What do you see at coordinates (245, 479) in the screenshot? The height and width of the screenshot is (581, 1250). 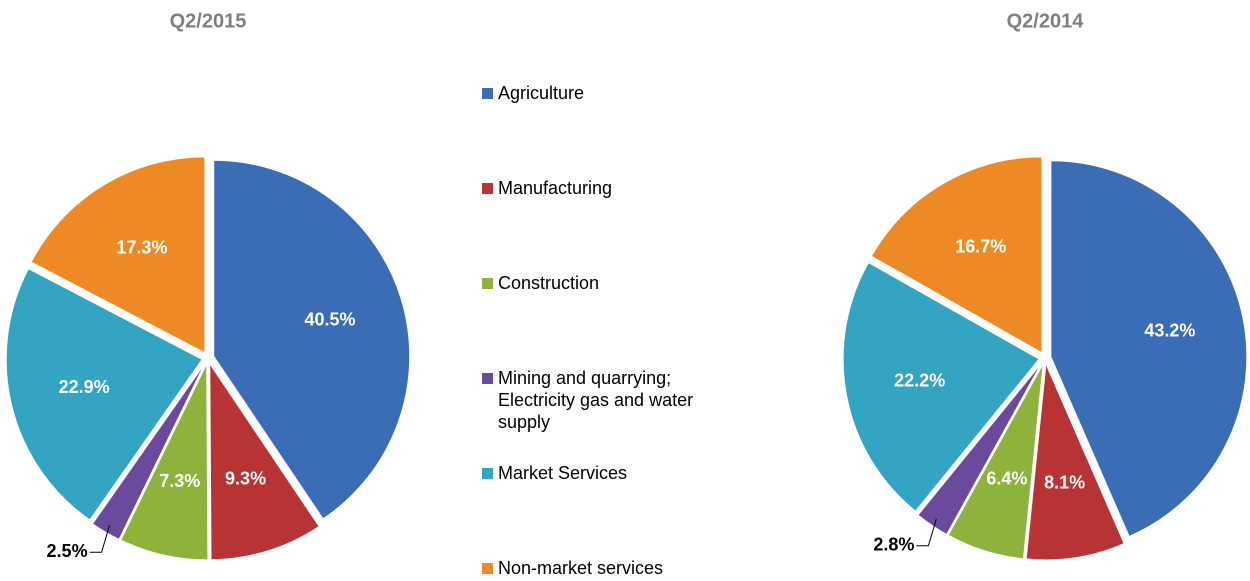 I see `data-label: 9.3%` at bounding box center [245, 479].